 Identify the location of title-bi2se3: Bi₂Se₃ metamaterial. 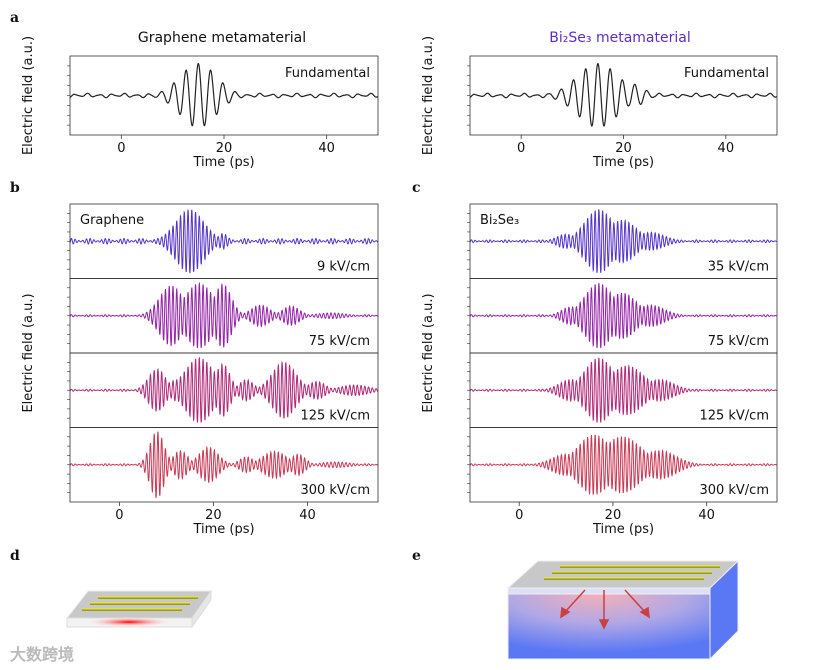
(619, 38).